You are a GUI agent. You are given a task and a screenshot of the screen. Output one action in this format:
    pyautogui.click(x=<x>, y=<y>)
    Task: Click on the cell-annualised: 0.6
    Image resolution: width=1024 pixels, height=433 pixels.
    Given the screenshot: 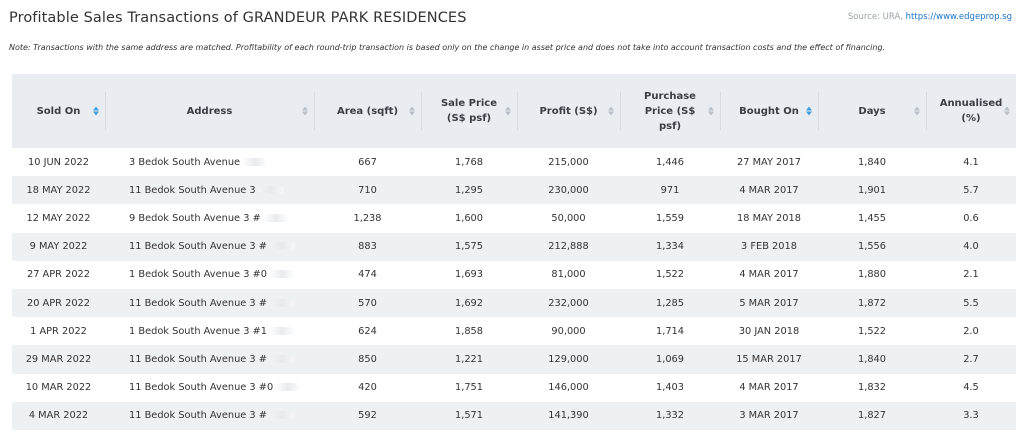 What is the action you would take?
    pyautogui.click(x=971, y=218)
    